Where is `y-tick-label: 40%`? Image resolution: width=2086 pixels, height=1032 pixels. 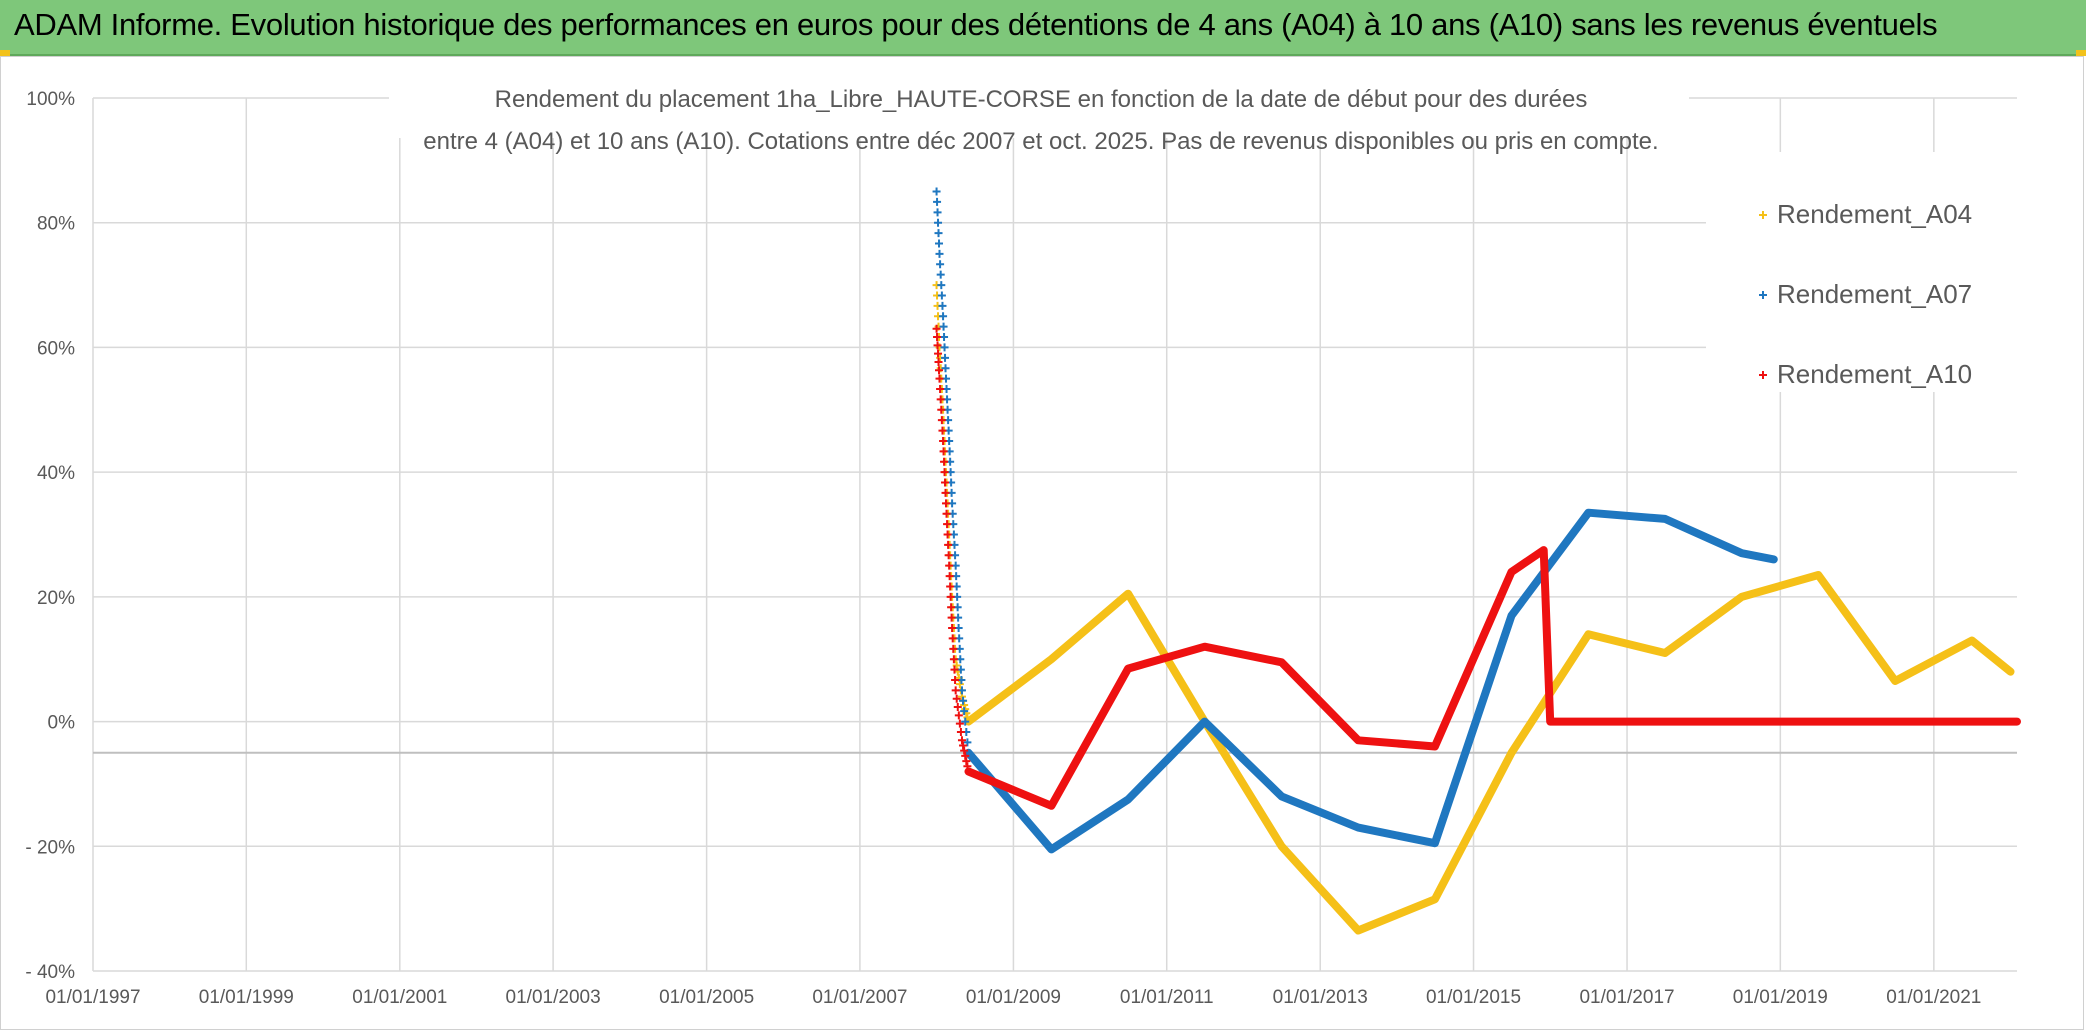
y-tick-label: 40% is located at coordinates (56, 473).